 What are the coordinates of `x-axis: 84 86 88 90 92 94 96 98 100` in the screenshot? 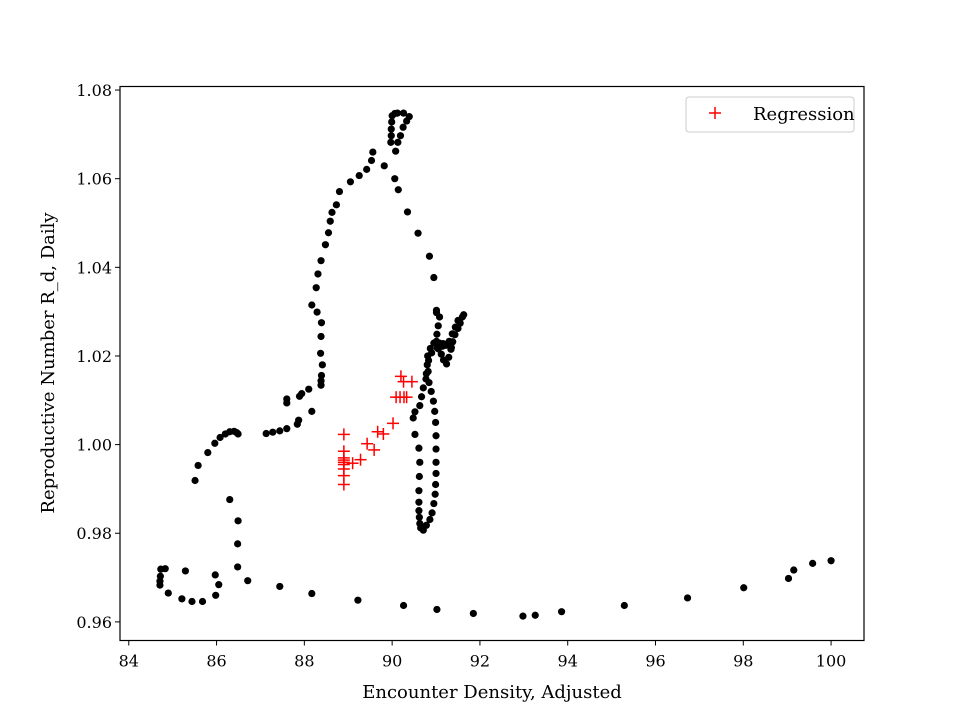 It's located at (483, 655).